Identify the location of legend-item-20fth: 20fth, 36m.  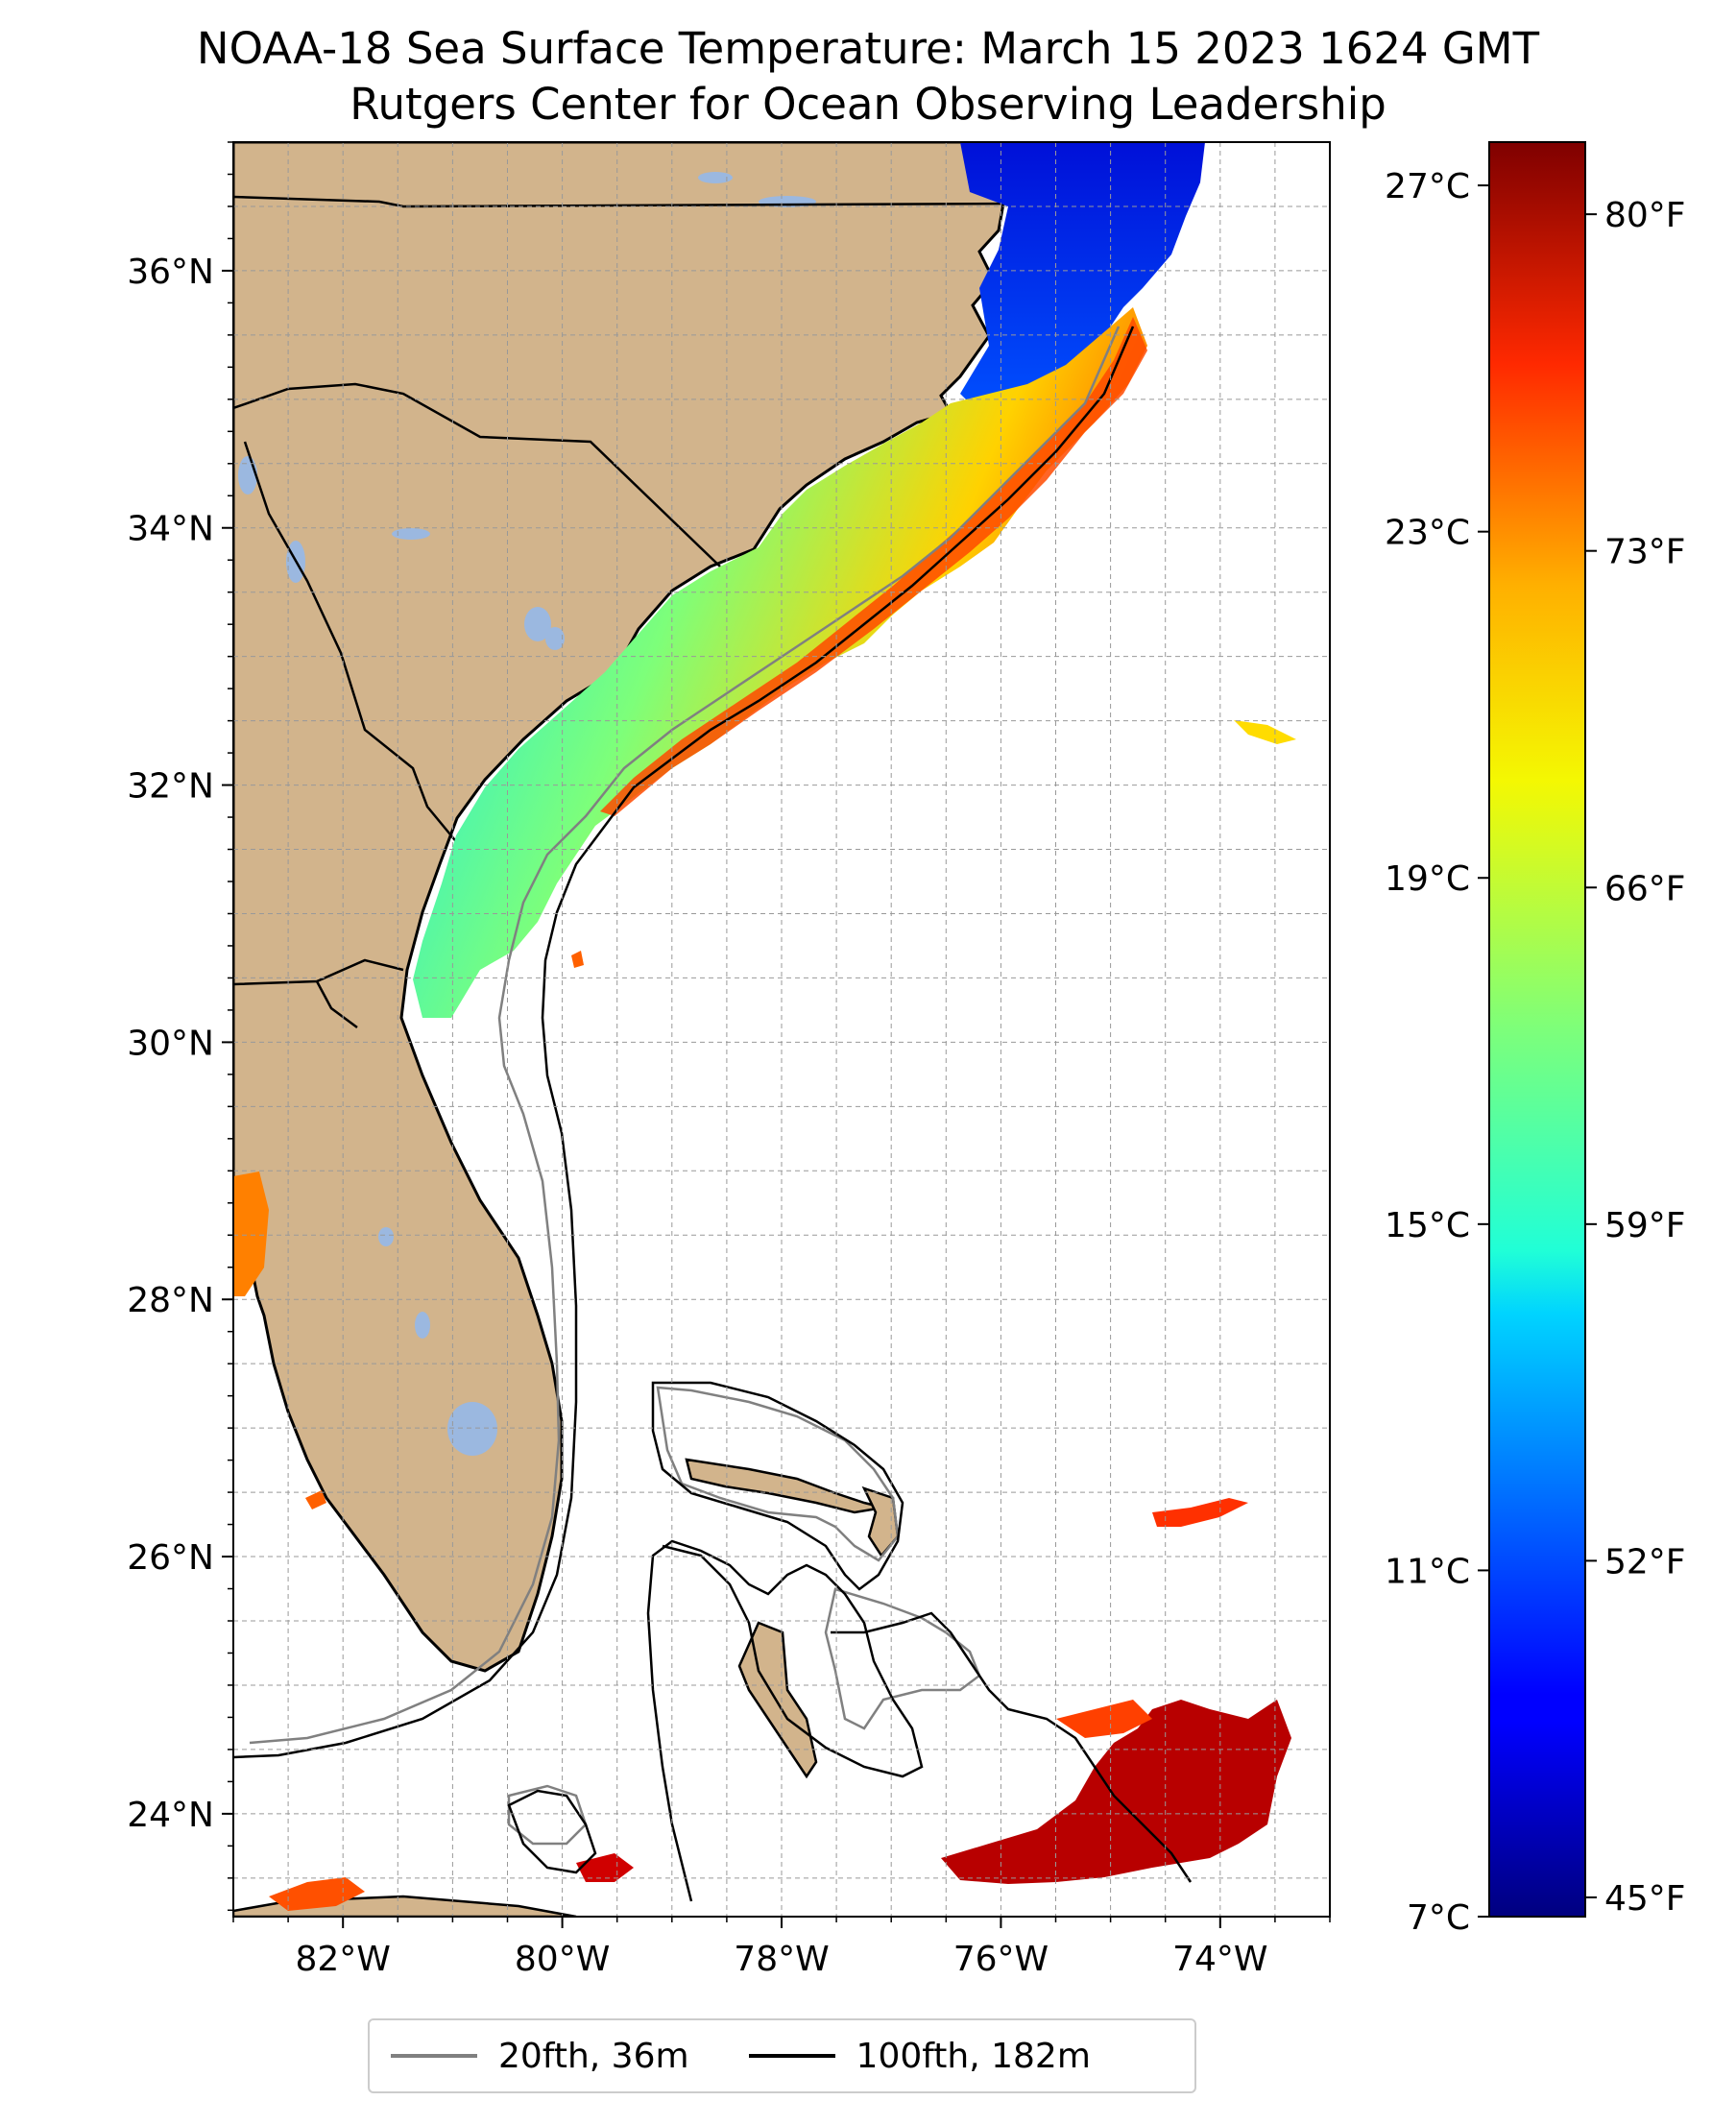
(540, 2056).